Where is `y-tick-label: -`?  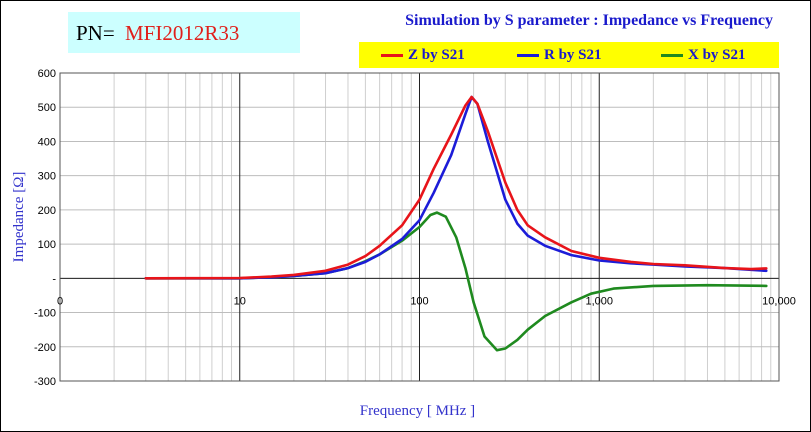 y-tick-label: - is located at coordinates (54, 279).